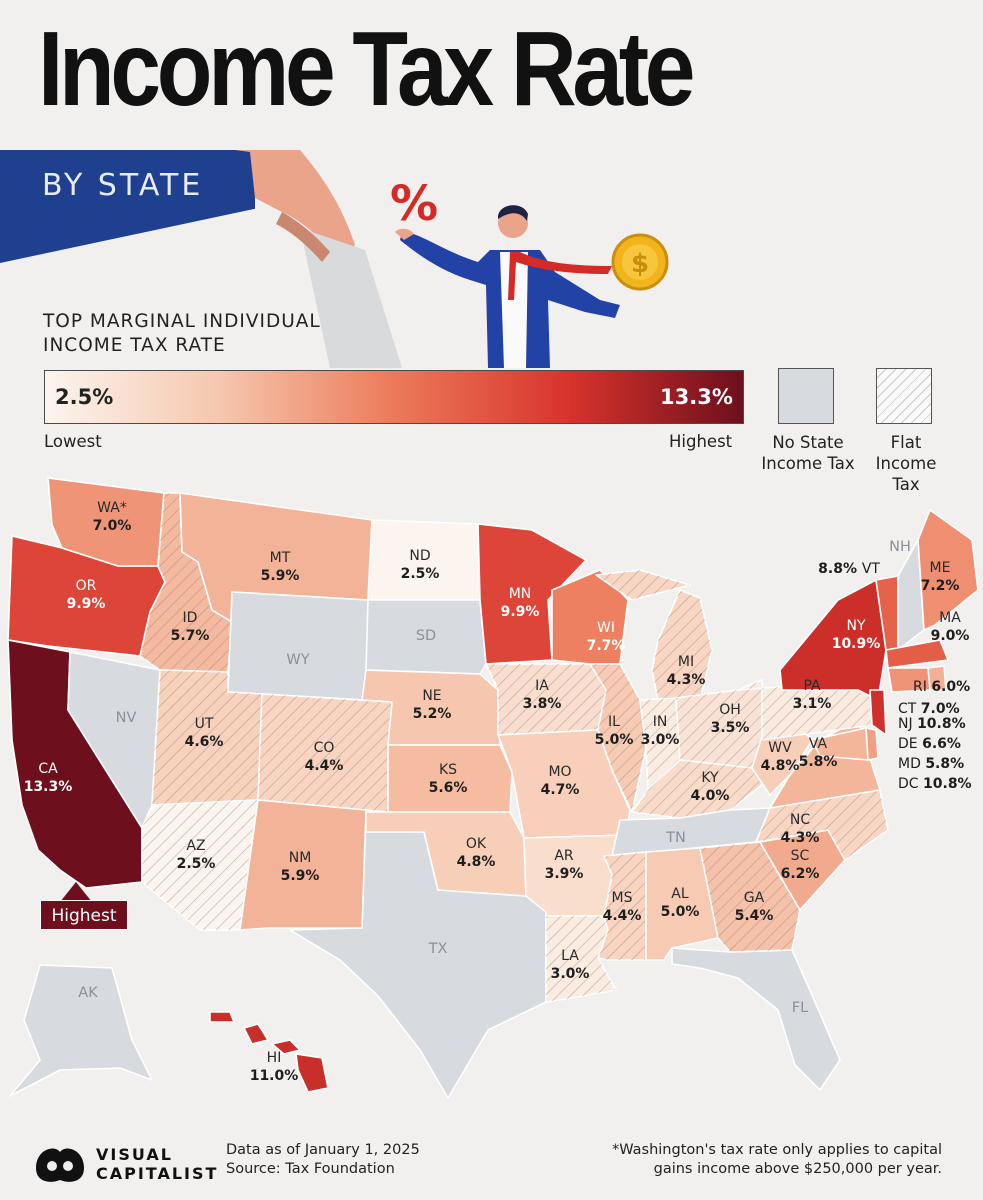  I want to click on state-rate-nc: 4.3%, so click(800, 838).